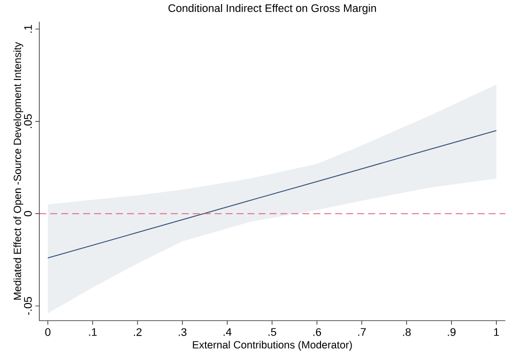 The image size is (506, 357). Describe the element at coordinates (272, 332) in the screenshot. I see `x-tick-label: .5` at that location.